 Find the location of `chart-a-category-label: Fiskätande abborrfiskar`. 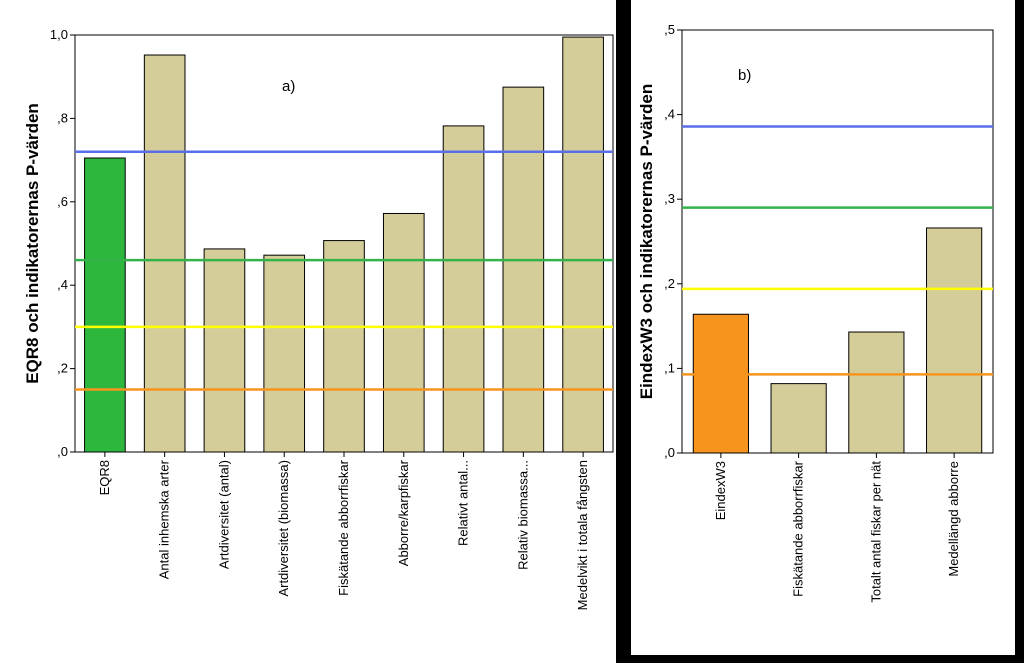

chart-a-category-label: Fiskätande abborrfiskar is located at coordinates (343, 527).